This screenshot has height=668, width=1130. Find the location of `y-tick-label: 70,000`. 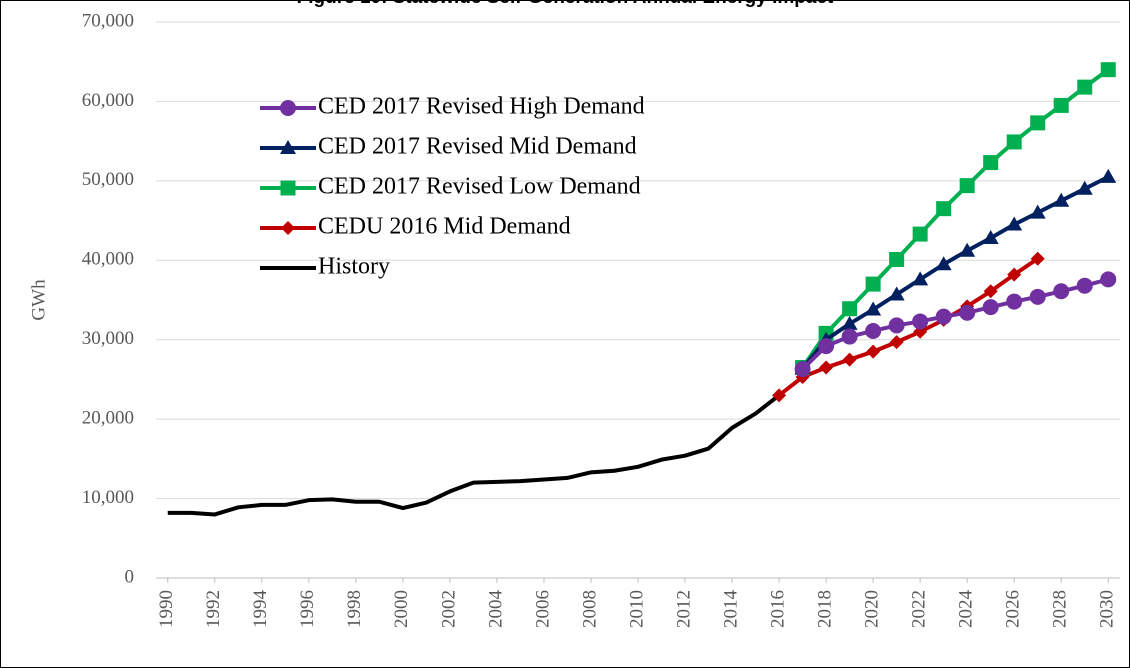

y-tick-label: 70,000 is located at coordinates (108, 20).